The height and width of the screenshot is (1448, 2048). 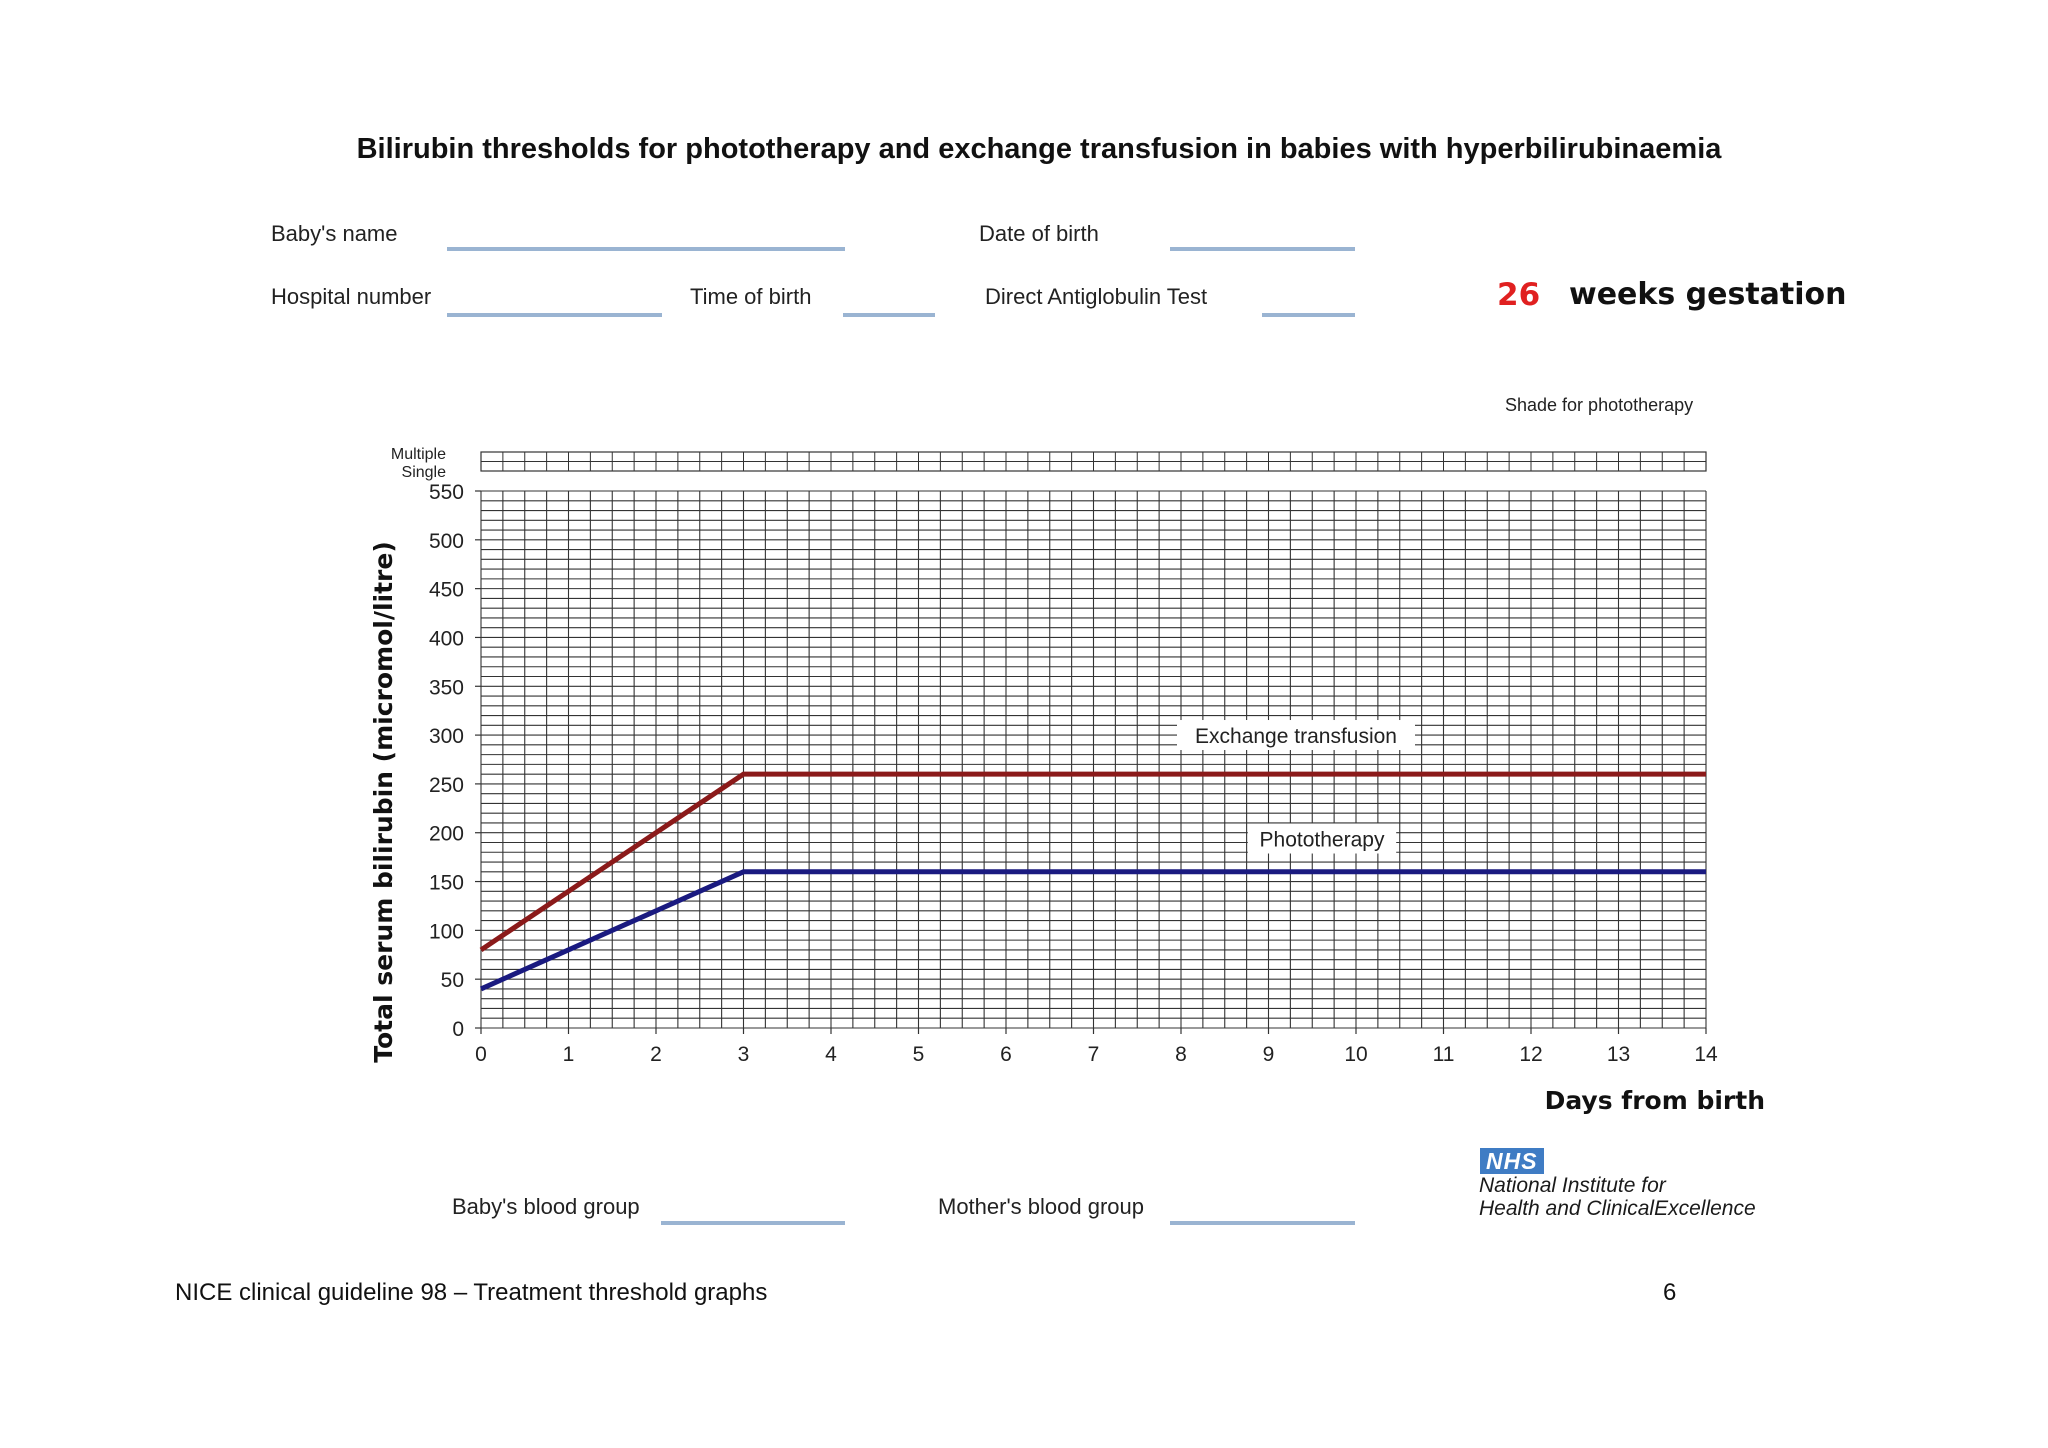 I want to click on direct-antiglobulin-test-label: Direct Antiglobulin Test, so click(x=1096, y=296).